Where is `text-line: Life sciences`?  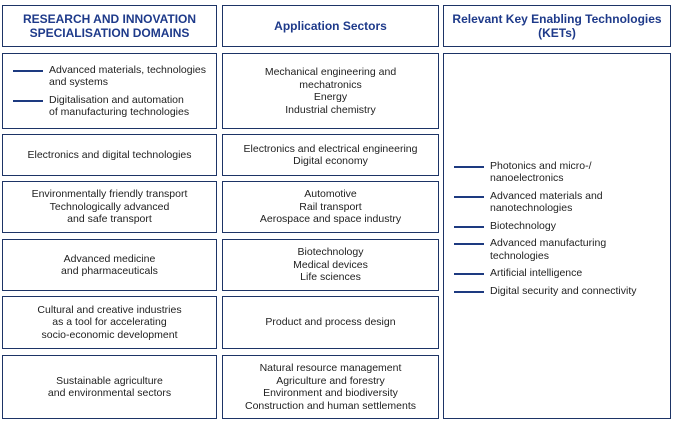 text-line: Life sciences is located at coordinates (330, 277).